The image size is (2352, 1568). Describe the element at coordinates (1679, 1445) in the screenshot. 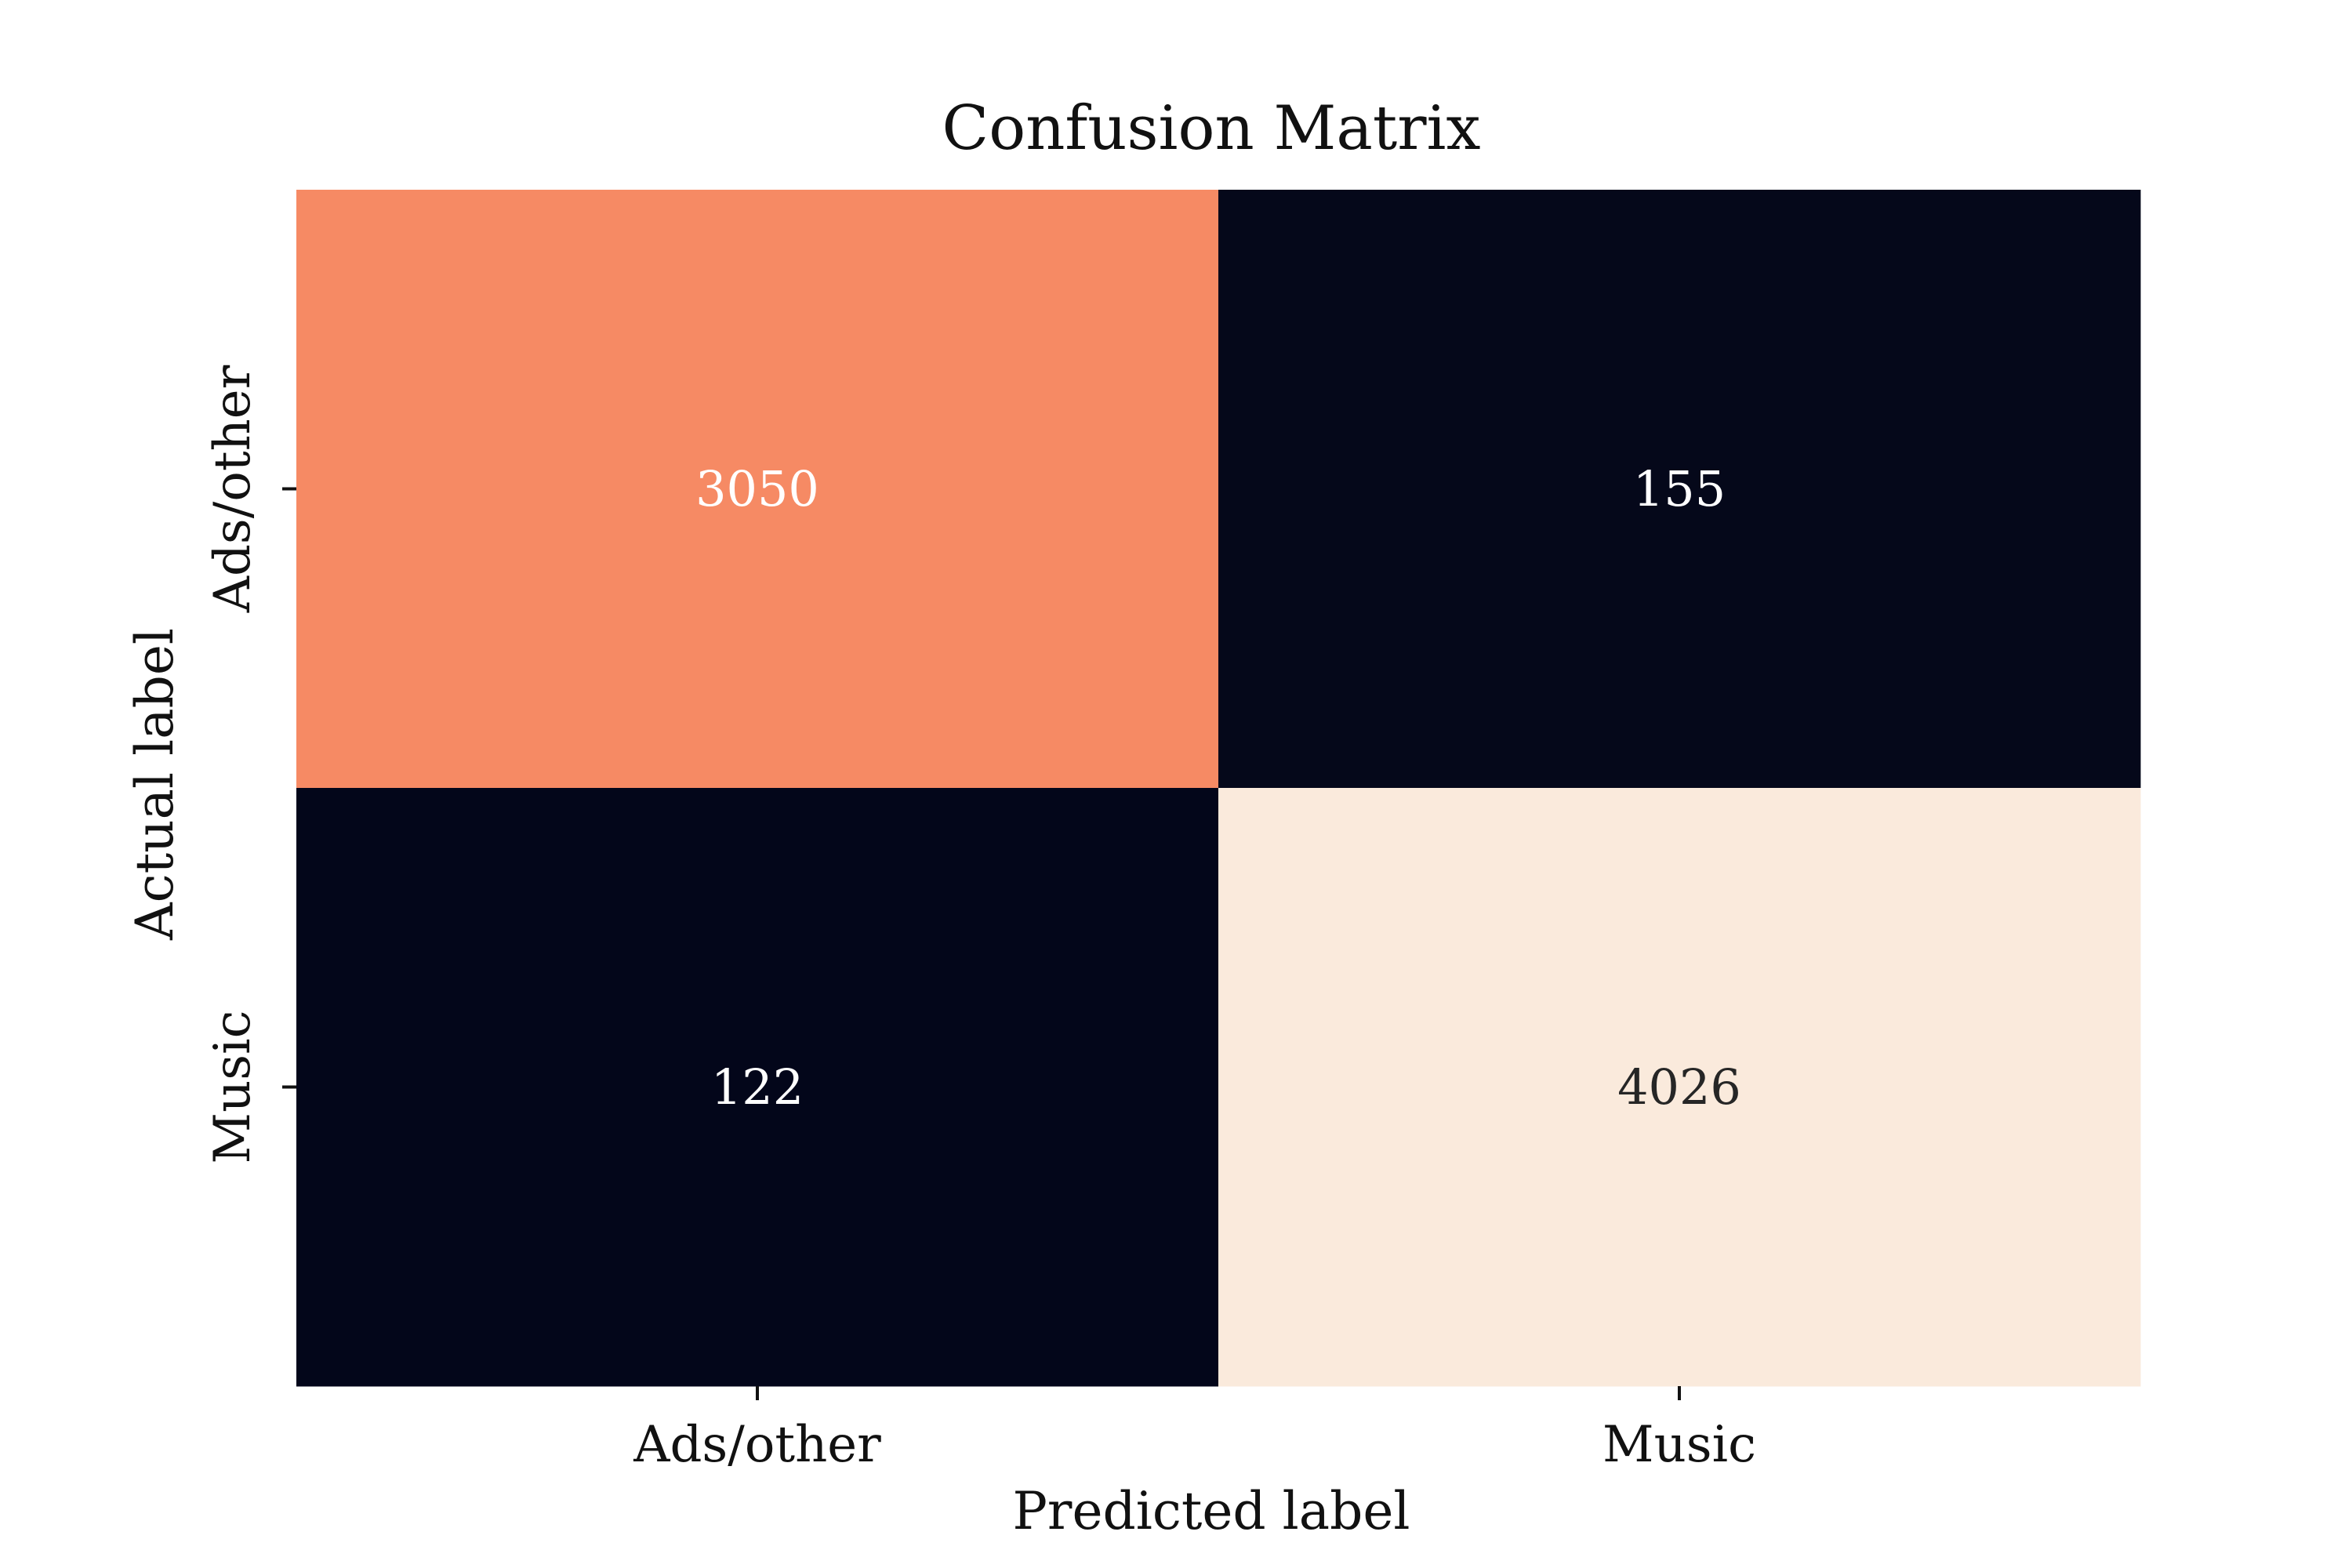

I see `x-tick-label-music: Music` at that location.